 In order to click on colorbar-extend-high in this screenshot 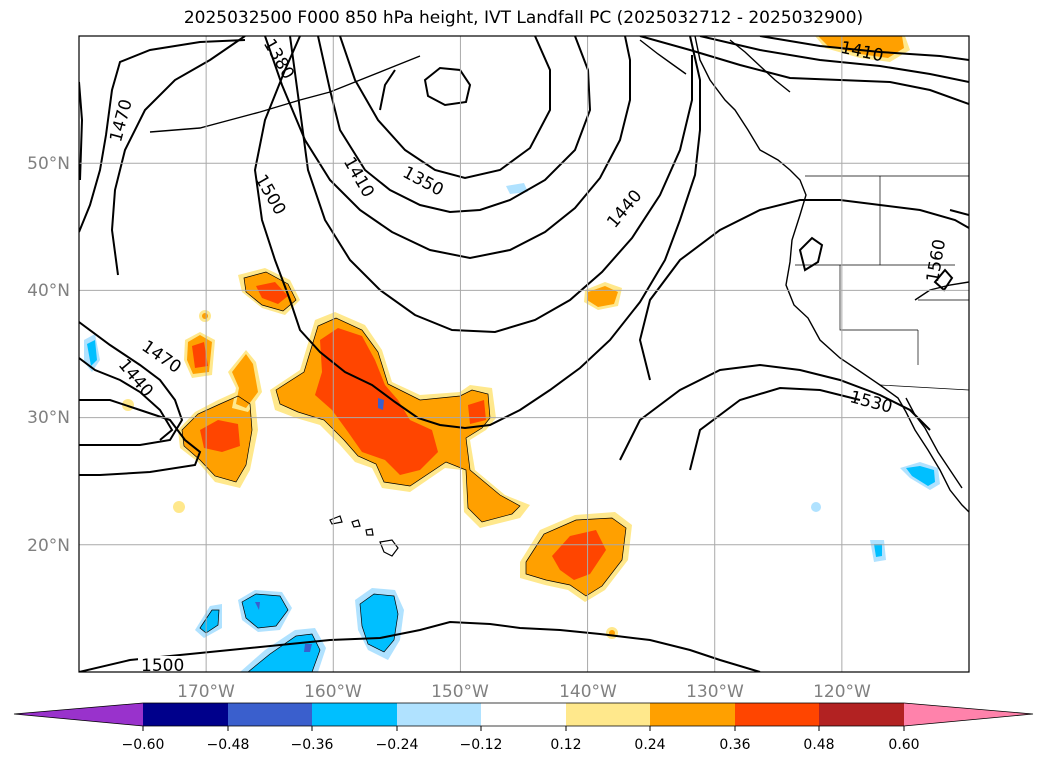, I will do `click(968, 714)`.